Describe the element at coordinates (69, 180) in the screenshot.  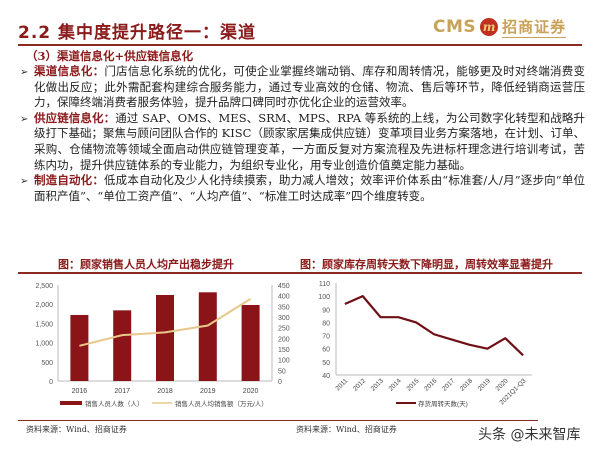
I see `bullet-lead: 制造自动化：` at that location.